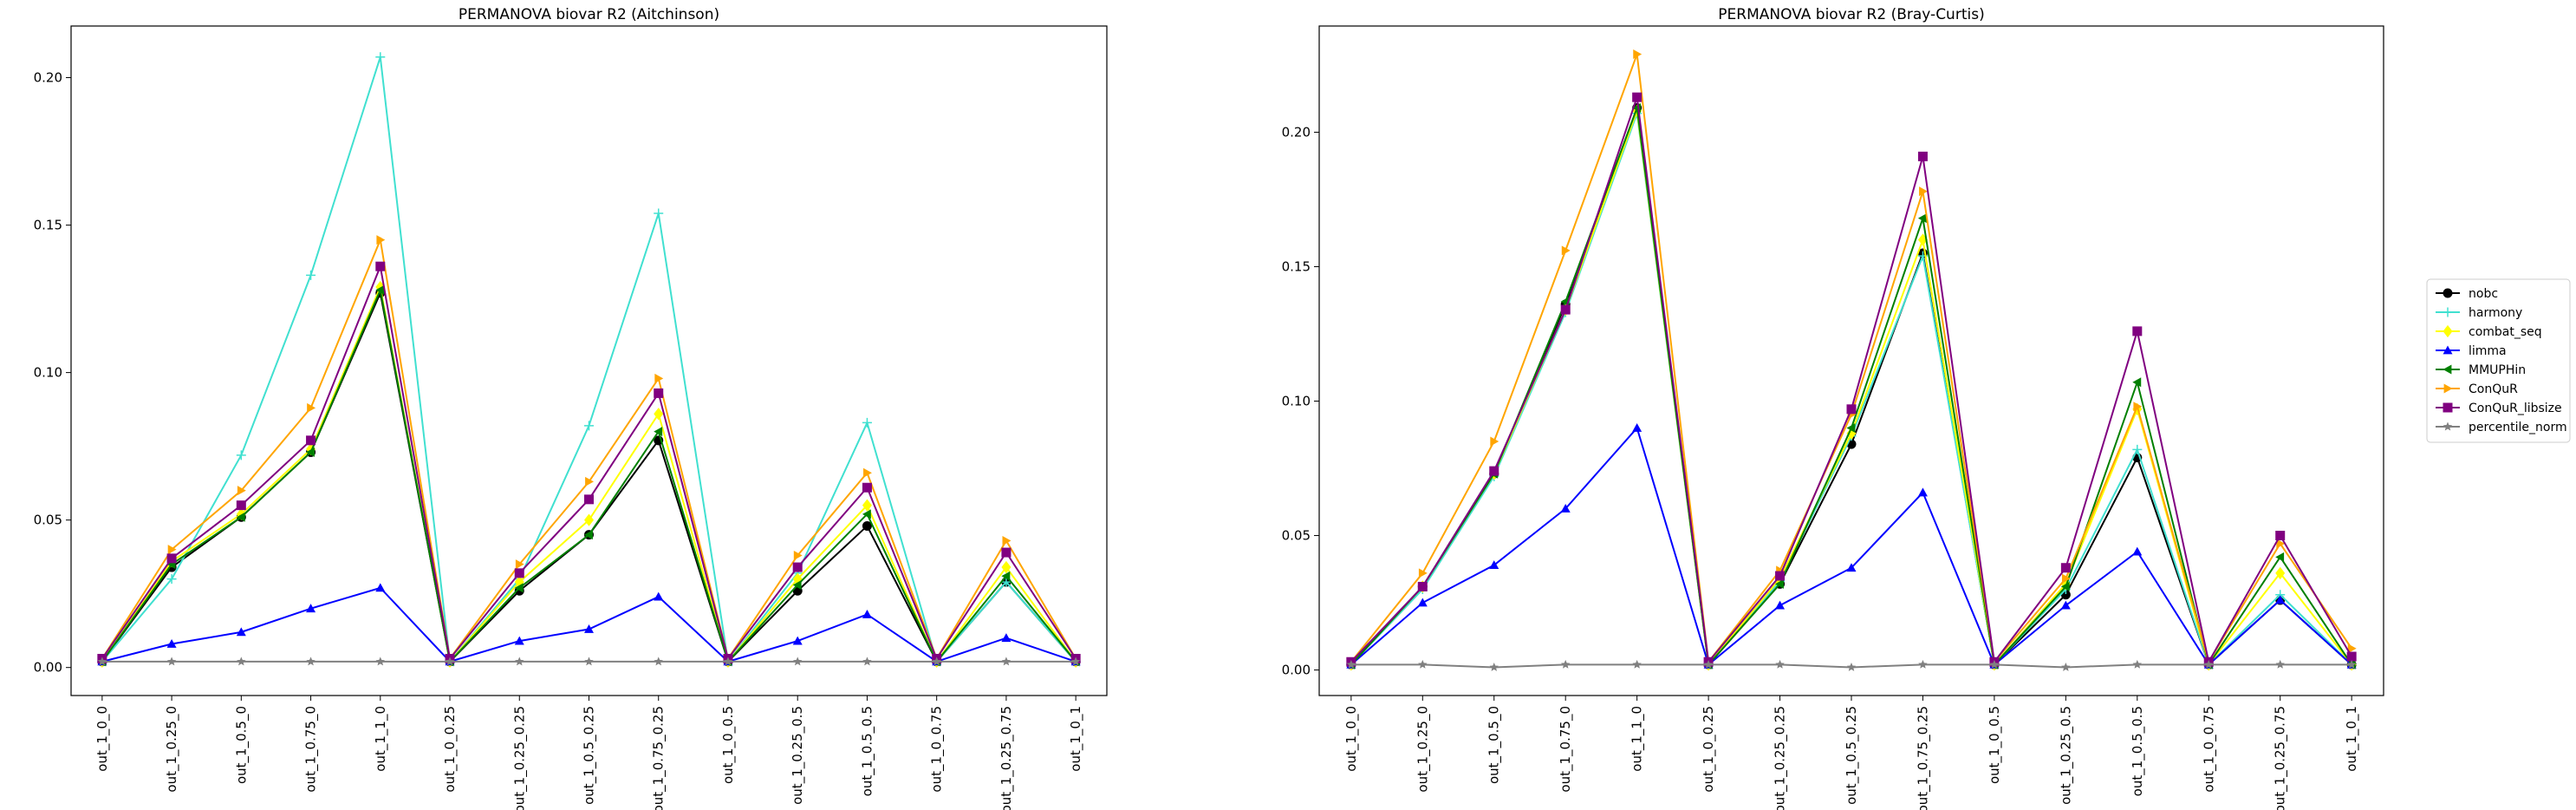  I want to click on data-point-legend-limma, so click(2448, 350).